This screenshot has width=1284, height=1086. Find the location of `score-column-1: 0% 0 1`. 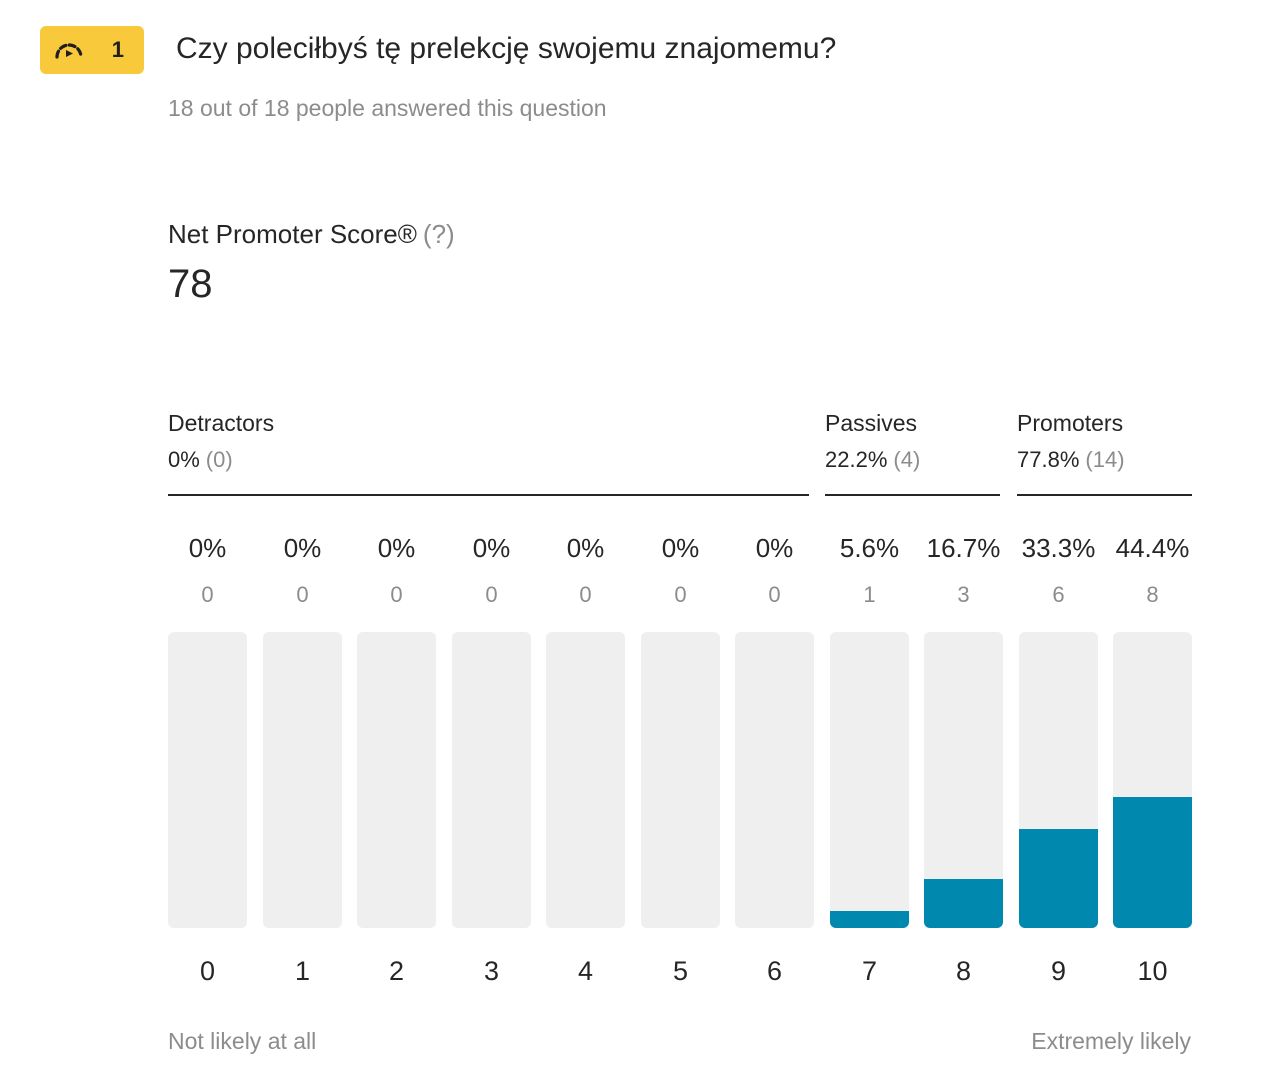

score-column-1: 0% 0 1 is located at coordinates (302, 758).